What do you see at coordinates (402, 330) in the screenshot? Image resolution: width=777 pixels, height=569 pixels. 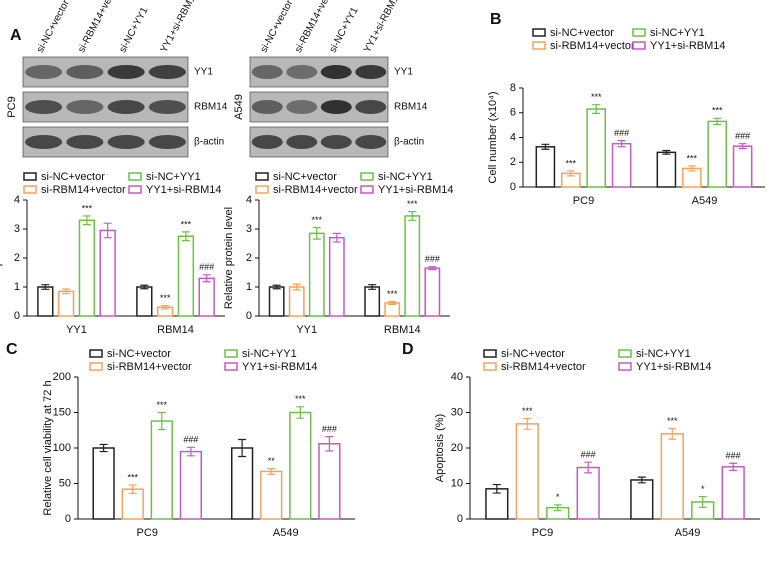 I see `x-tick-label: RBM14` at bounding box center [402, 330].